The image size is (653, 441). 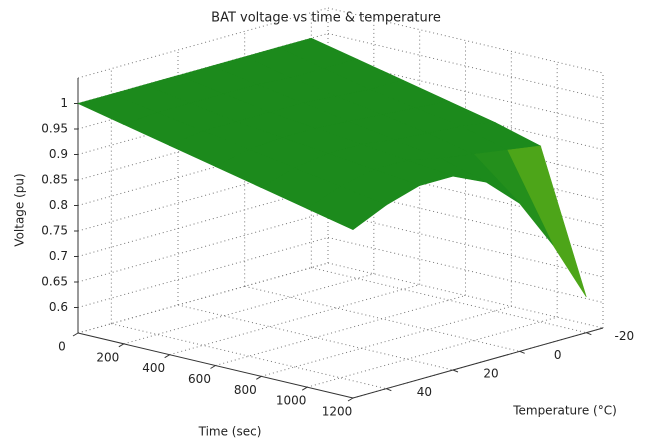 I want to click on y-tick-label: 0, so click(x=558, y=355).